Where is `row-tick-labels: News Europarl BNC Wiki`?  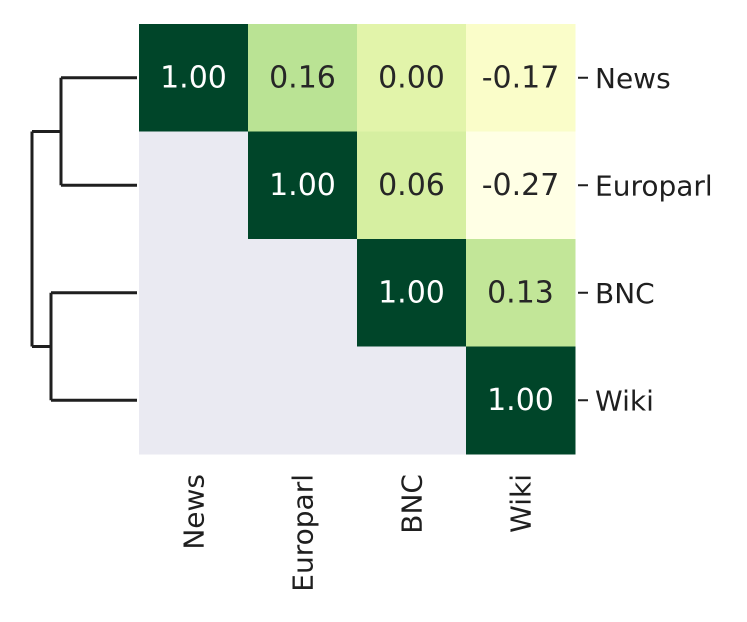
row-tick-labels: News Europarl BNC Wiki is located at coordinates (645, 239).